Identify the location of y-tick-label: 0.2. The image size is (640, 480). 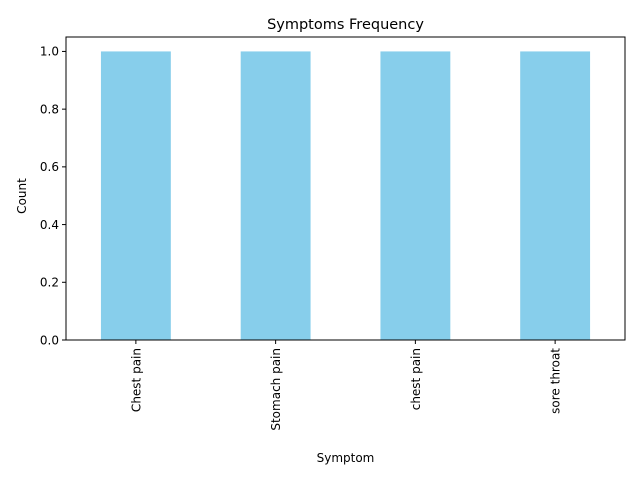
(49, 283).